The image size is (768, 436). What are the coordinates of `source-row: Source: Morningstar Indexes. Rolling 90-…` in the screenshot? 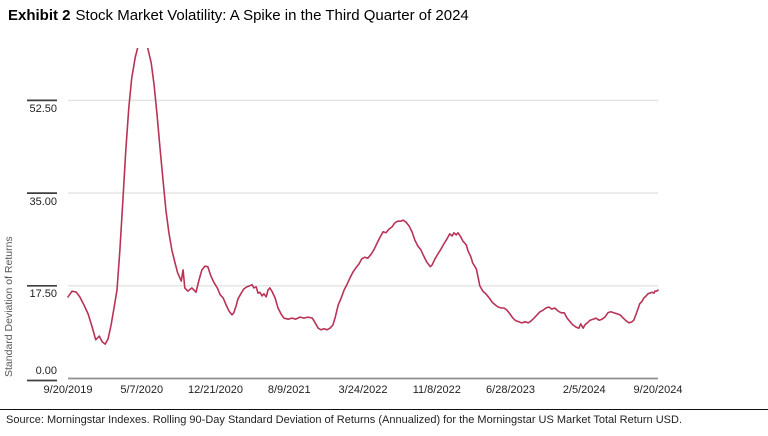 It's located at (384, 417).